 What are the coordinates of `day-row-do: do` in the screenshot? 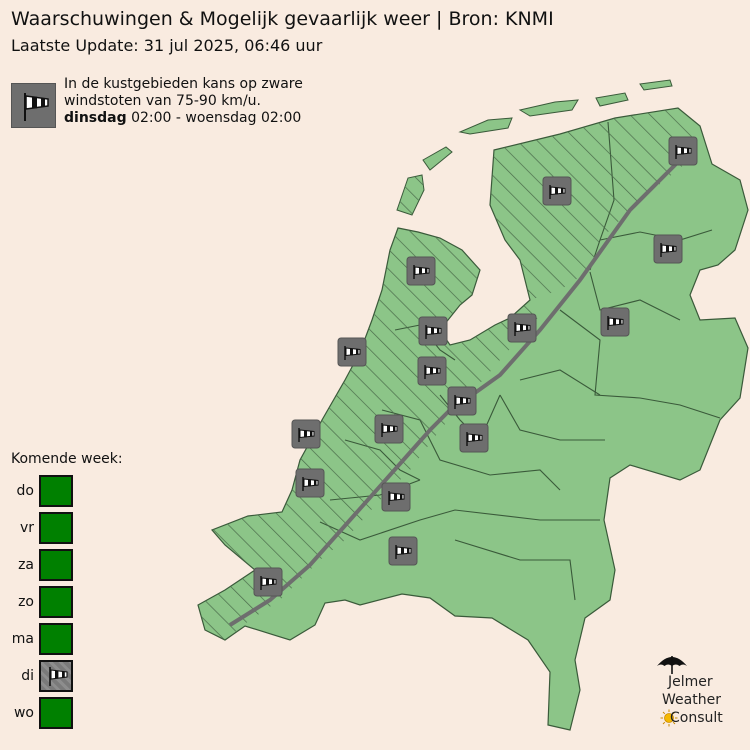 It's located at (40, 492).